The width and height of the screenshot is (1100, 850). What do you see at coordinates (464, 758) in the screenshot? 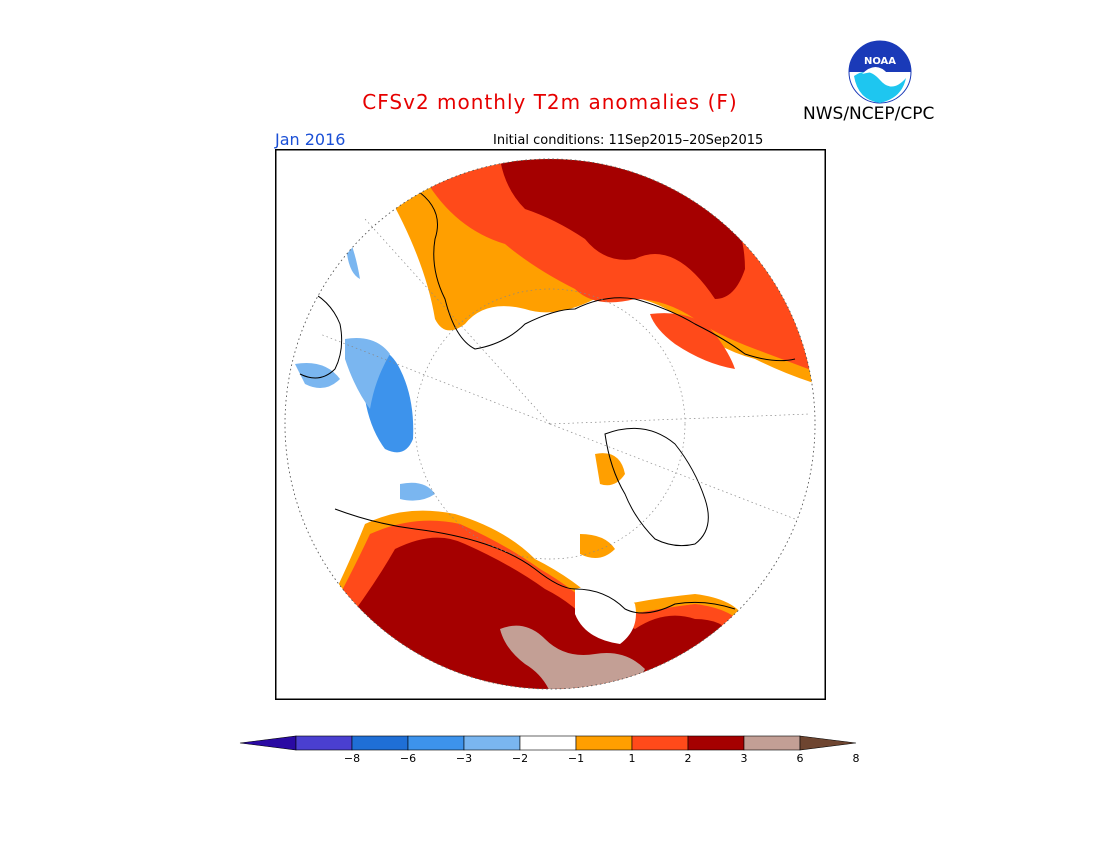
I see `colorbar-tick-label: −3` at bounding box center [464, 758].